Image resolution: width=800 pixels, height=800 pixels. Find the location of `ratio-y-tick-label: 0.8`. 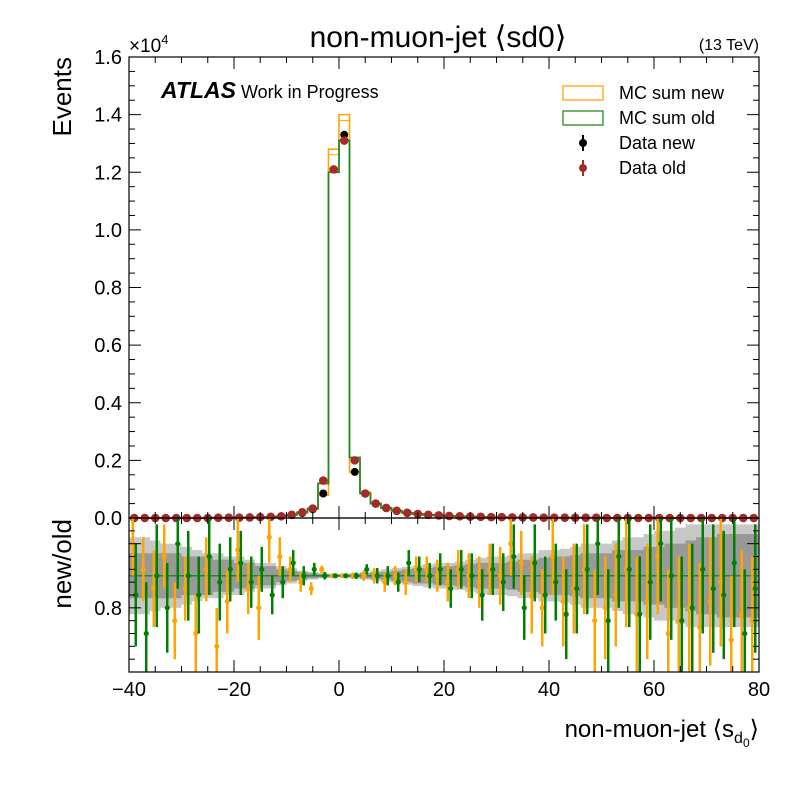

ratio-y-tick-label: 0.8 is located at coordinates (108, 609).